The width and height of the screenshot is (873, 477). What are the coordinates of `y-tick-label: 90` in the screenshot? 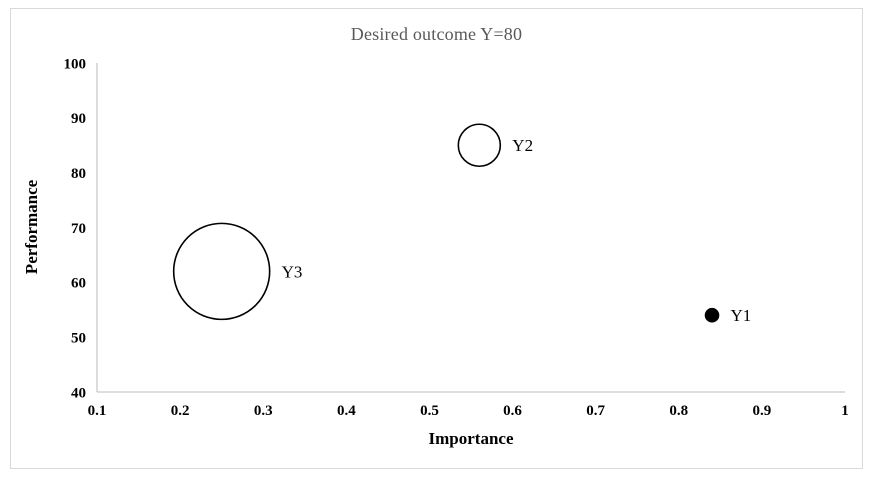 It's located at (78, 119).